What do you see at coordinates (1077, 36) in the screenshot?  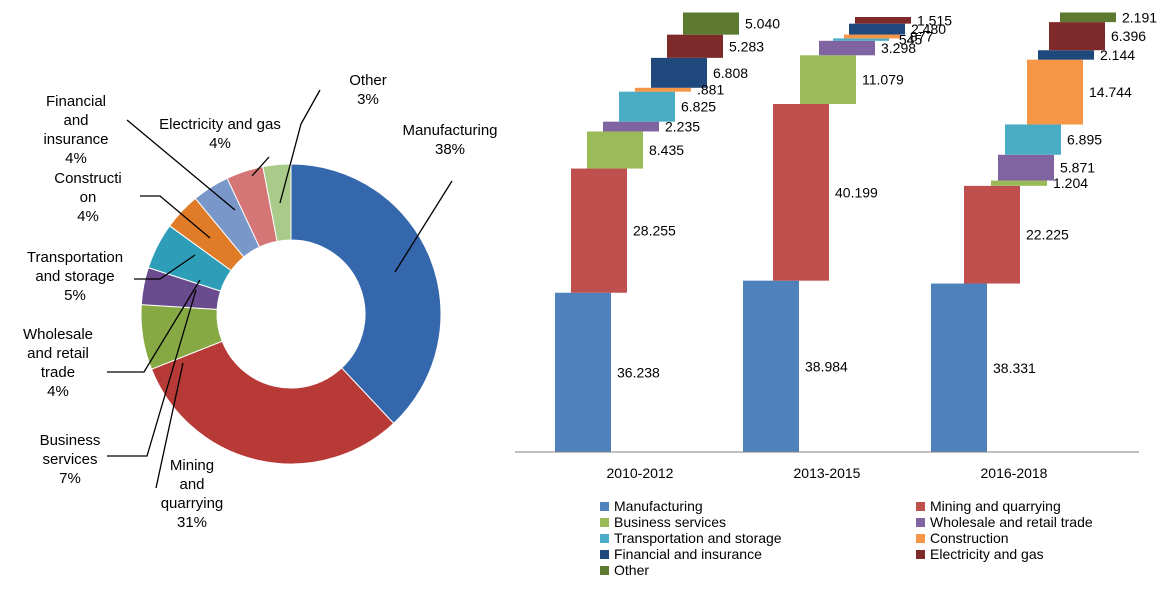 I see `bar-electricity-and-gas-2016-2018` at bounding box center [1077, 36].